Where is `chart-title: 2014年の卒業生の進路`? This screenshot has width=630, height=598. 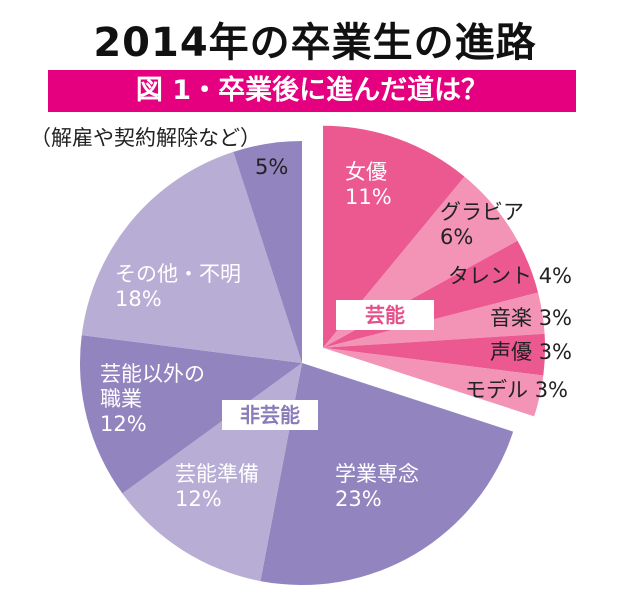 chart-title: 2014年の卒業生の進路 is located at coordinates (315, 43).